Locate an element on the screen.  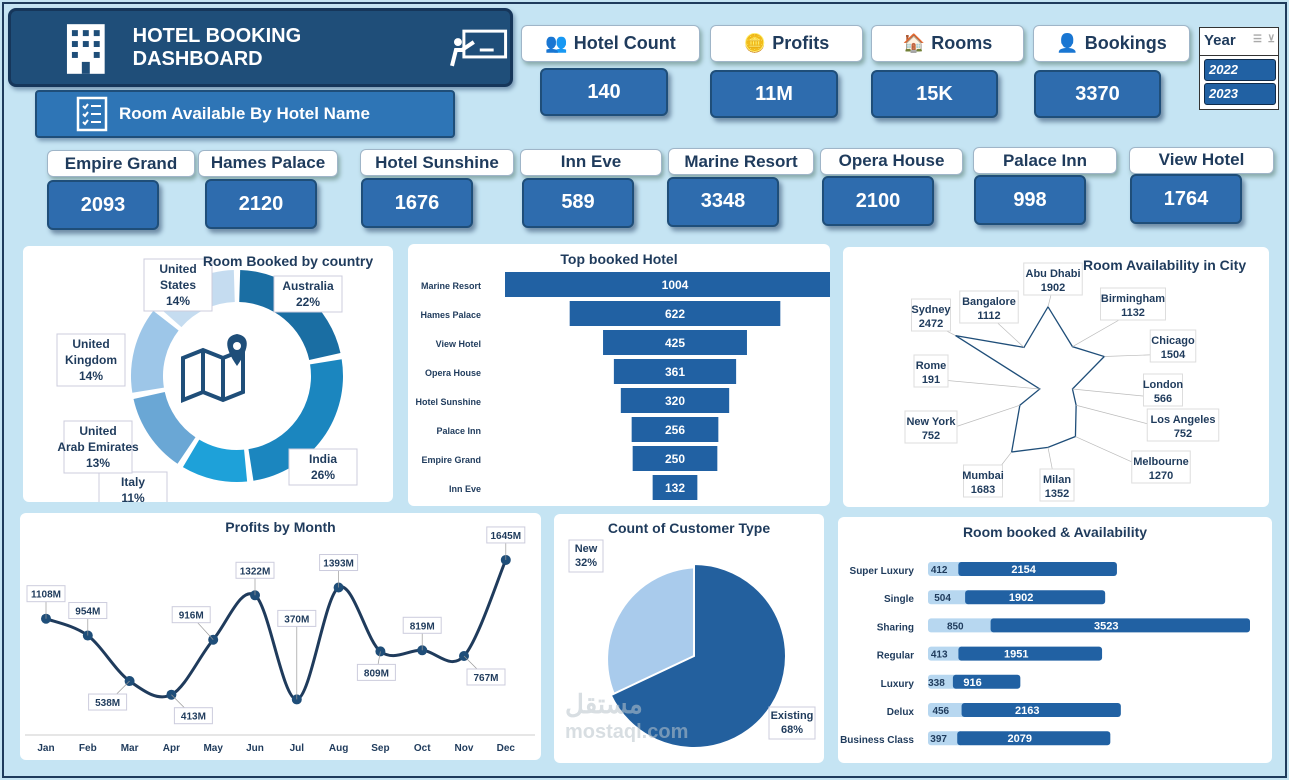
city-label: Chicago 1504 is located at coordinates (1150, 346).